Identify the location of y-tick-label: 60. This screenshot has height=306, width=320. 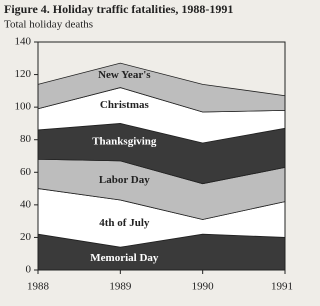
(26, 172).